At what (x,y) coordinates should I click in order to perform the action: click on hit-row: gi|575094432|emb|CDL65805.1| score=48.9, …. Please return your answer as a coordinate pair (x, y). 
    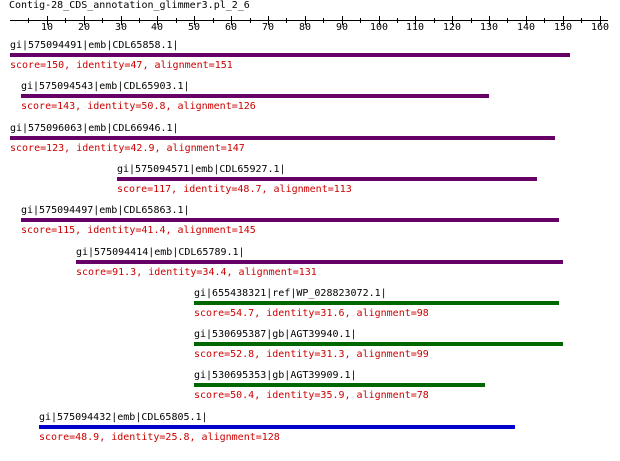
    Looking at the image, I should click on (310, 432).